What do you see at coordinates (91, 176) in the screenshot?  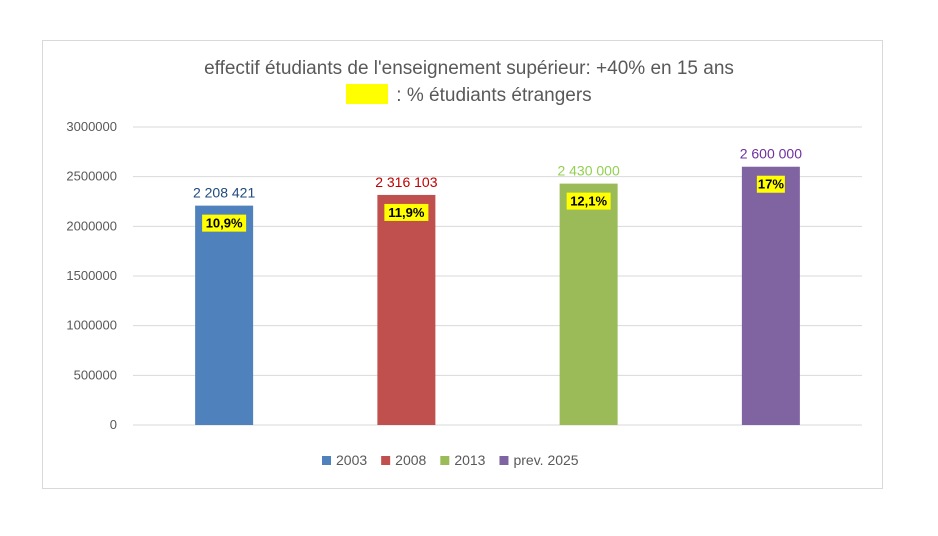 I see `y-tick-label-5: 2500000` at bounding box center [91, 176].